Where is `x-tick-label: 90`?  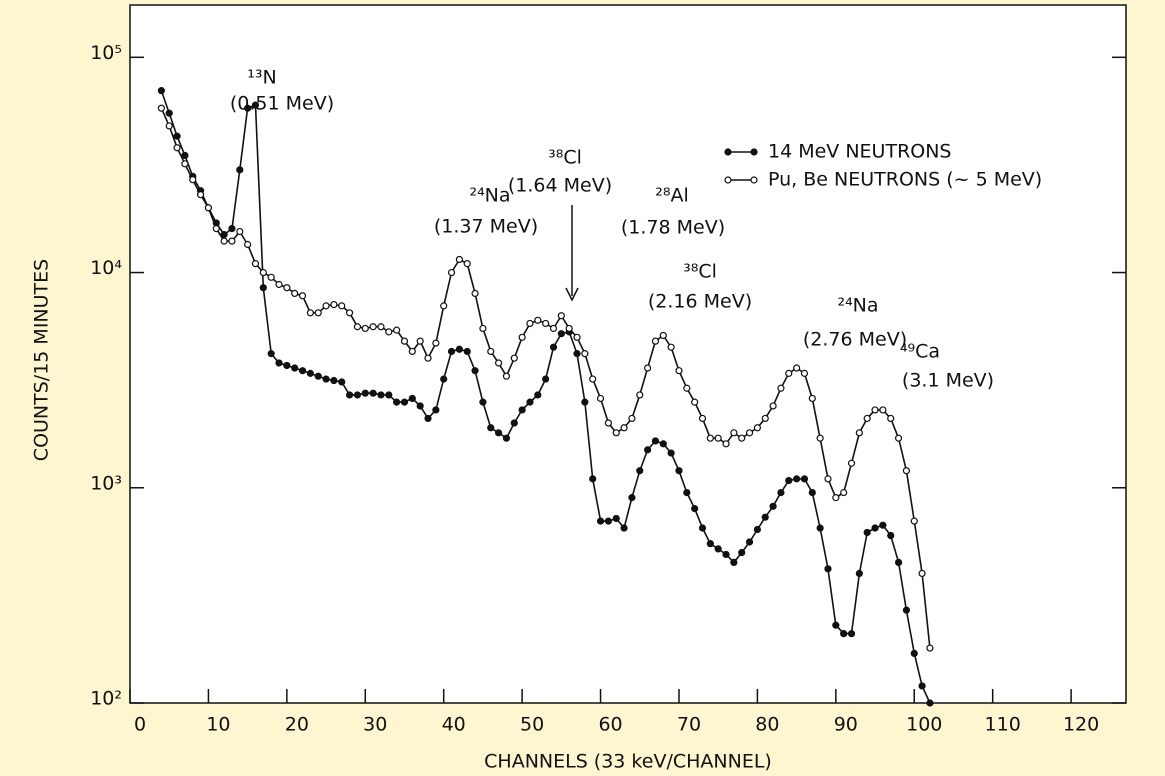
x-tick-label: 90 is located at coordinates (846, 725).